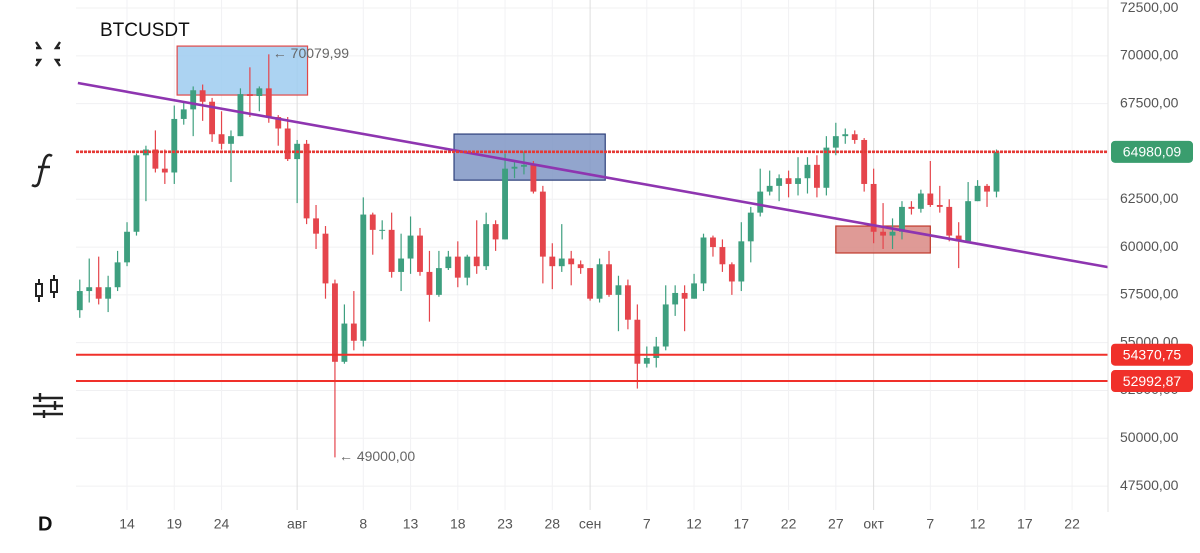  Describe the element at coordinates (1149, 102) in the screenshot. I see `y-tick-label: 67500,00` at that location.